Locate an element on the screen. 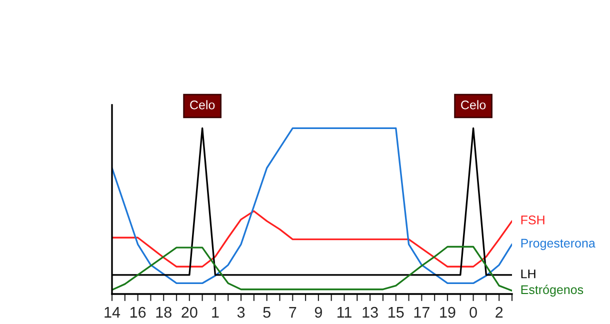 The height and width of the screenshot is (324, 610). x-tick-label: 13 is located at coordinates (370, 312).